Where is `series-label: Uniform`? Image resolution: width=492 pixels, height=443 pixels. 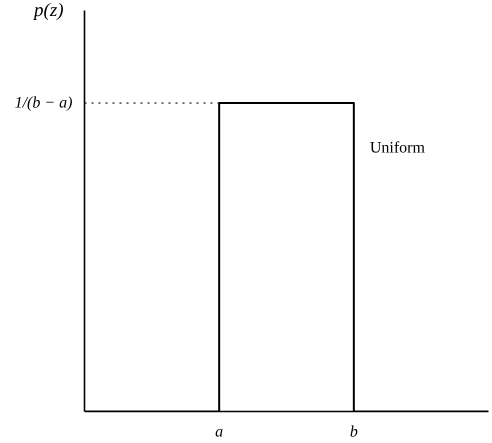
series-label: Uniform is located at coordinates (398, 148).